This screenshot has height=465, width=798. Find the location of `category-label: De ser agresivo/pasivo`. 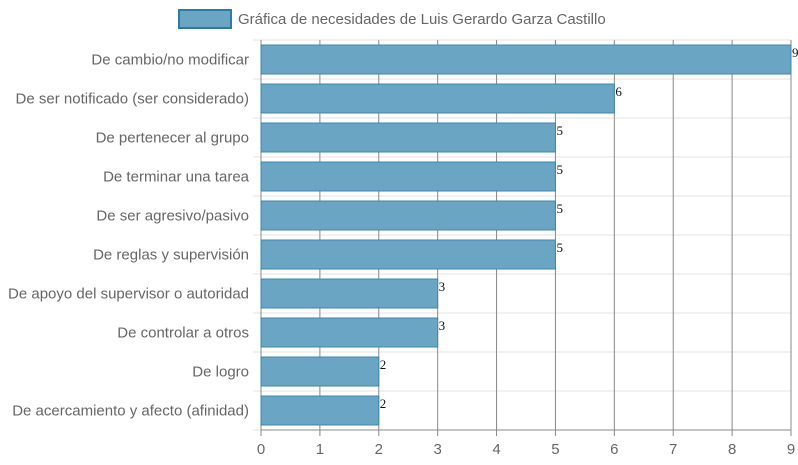

category-label: De ser agresivo/pasivo is located at coordinates (172, 216).